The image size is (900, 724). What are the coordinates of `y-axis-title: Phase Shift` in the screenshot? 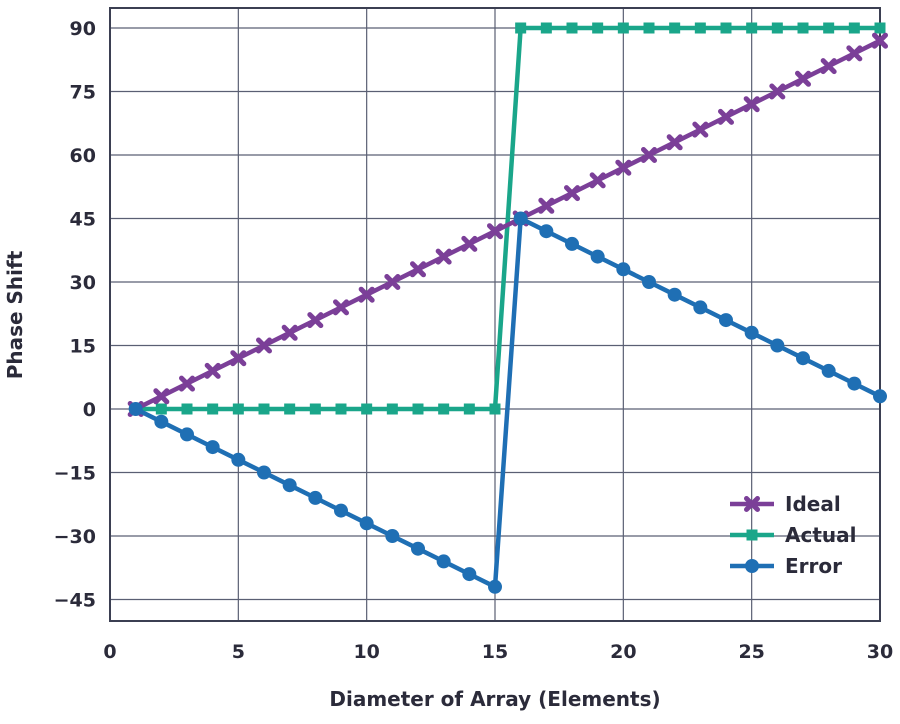 It's located at (15, 314).